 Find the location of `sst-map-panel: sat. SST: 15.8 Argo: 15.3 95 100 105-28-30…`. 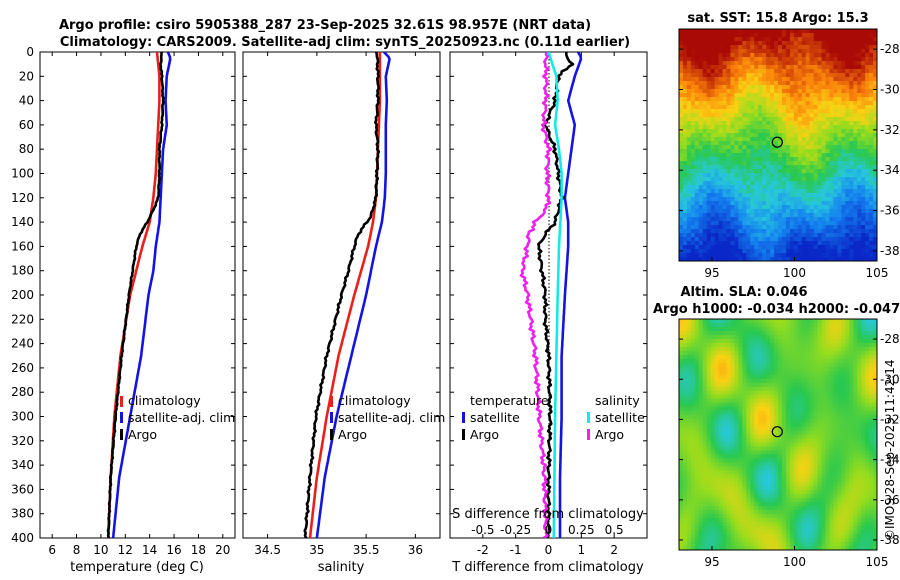

sst-map-panel: sat. SST: 15.8 Argo: 15.3 95 100 105-28-30… is located at coordinates (789, 145).